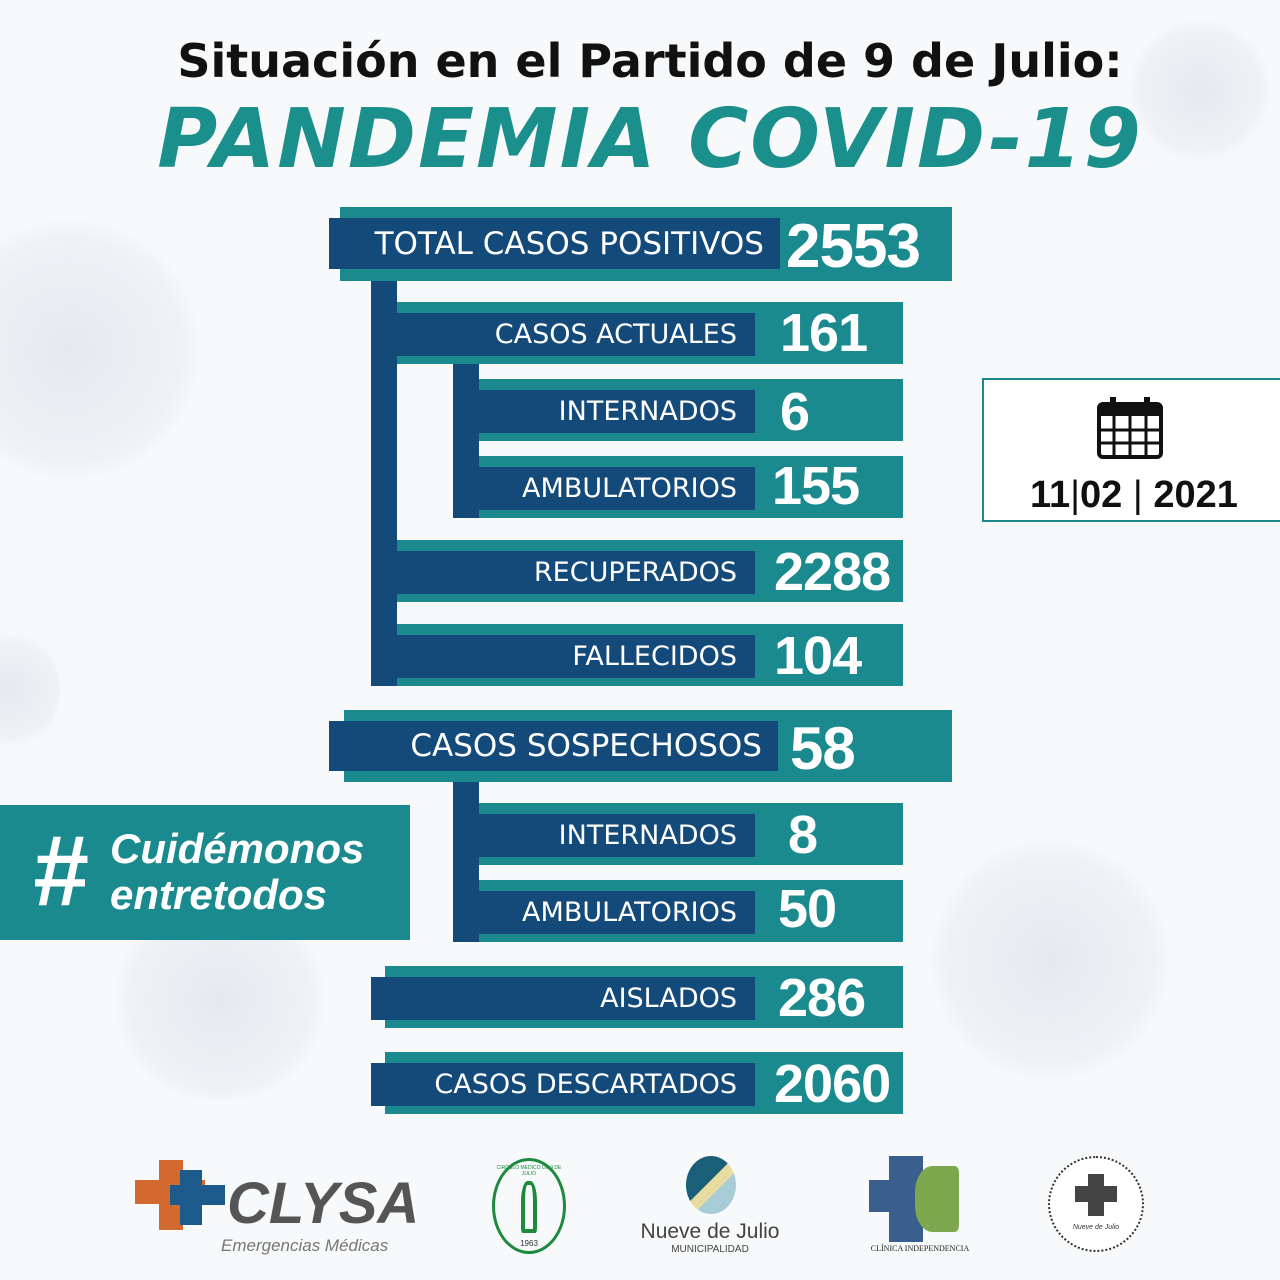 The height and width of the screenshot is (1280, 1280). What do you see at coordinates (823, 748) in the screenshot?
I see `stat-value: 58` at bounding box center [823, 748].